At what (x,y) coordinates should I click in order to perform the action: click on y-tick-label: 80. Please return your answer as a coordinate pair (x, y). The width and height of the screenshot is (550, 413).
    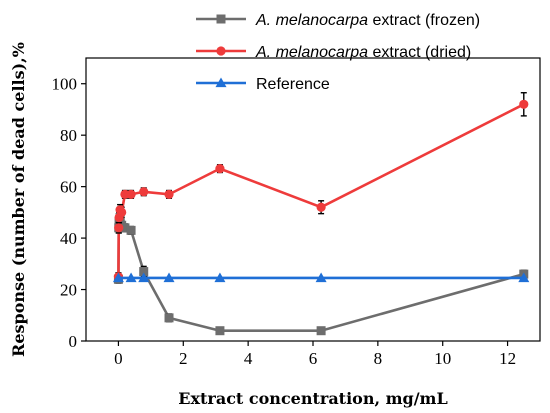
    Looking at the image, I should click on (68, 135).